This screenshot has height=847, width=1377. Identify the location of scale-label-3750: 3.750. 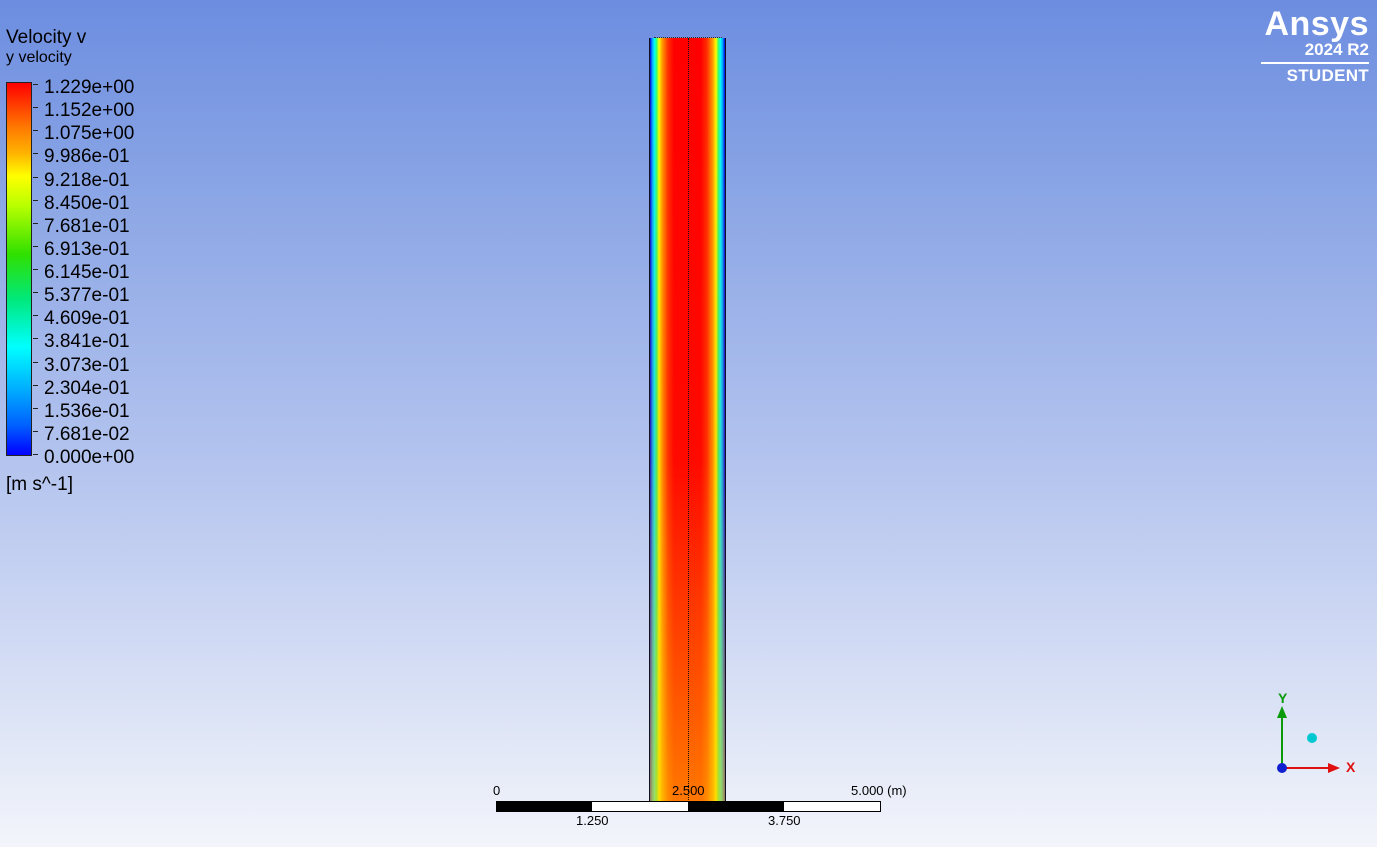
(784, 820).